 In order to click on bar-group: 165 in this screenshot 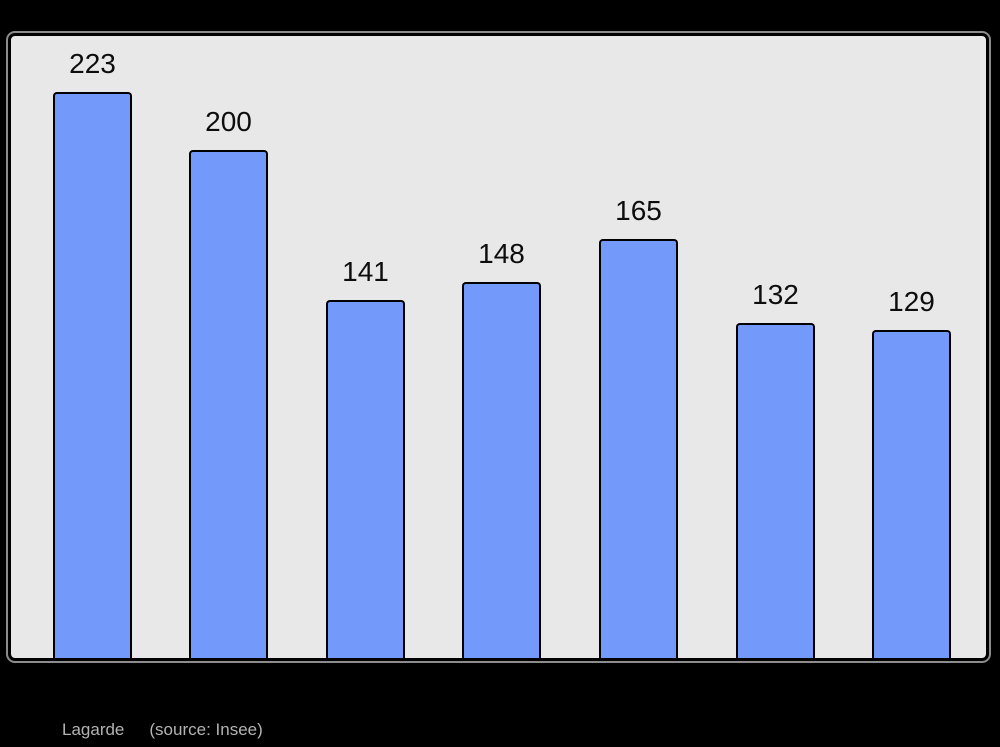, I will do `click(638, 426)`.